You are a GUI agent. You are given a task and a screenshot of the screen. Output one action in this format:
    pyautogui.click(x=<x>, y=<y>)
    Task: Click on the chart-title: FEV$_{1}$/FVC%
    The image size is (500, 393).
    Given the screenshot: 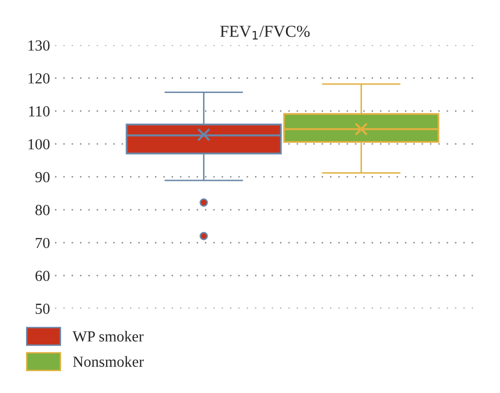 What is the action you would take?
    pyautogui.click(x=265, y=33)
    